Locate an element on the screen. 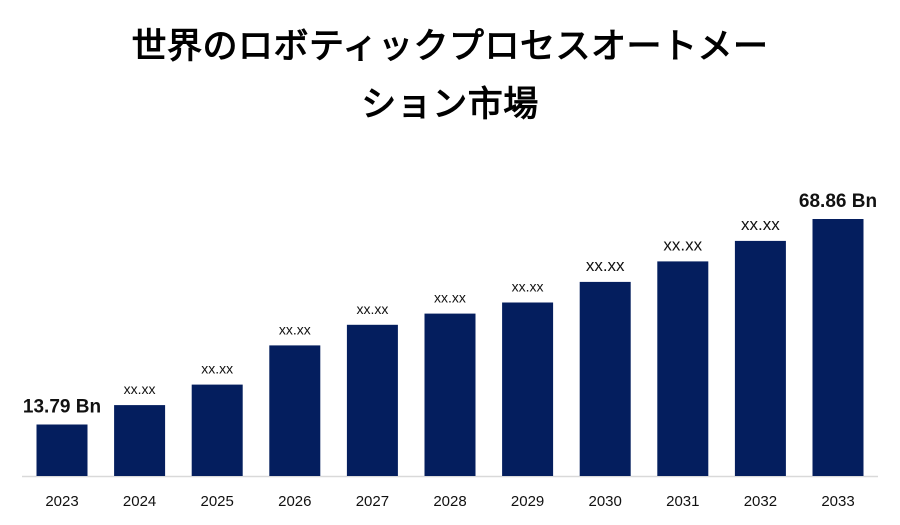 The height and width of the screenshot is (525, 900). data-label-2031: xx.xx is located at coordinates (682, 244).